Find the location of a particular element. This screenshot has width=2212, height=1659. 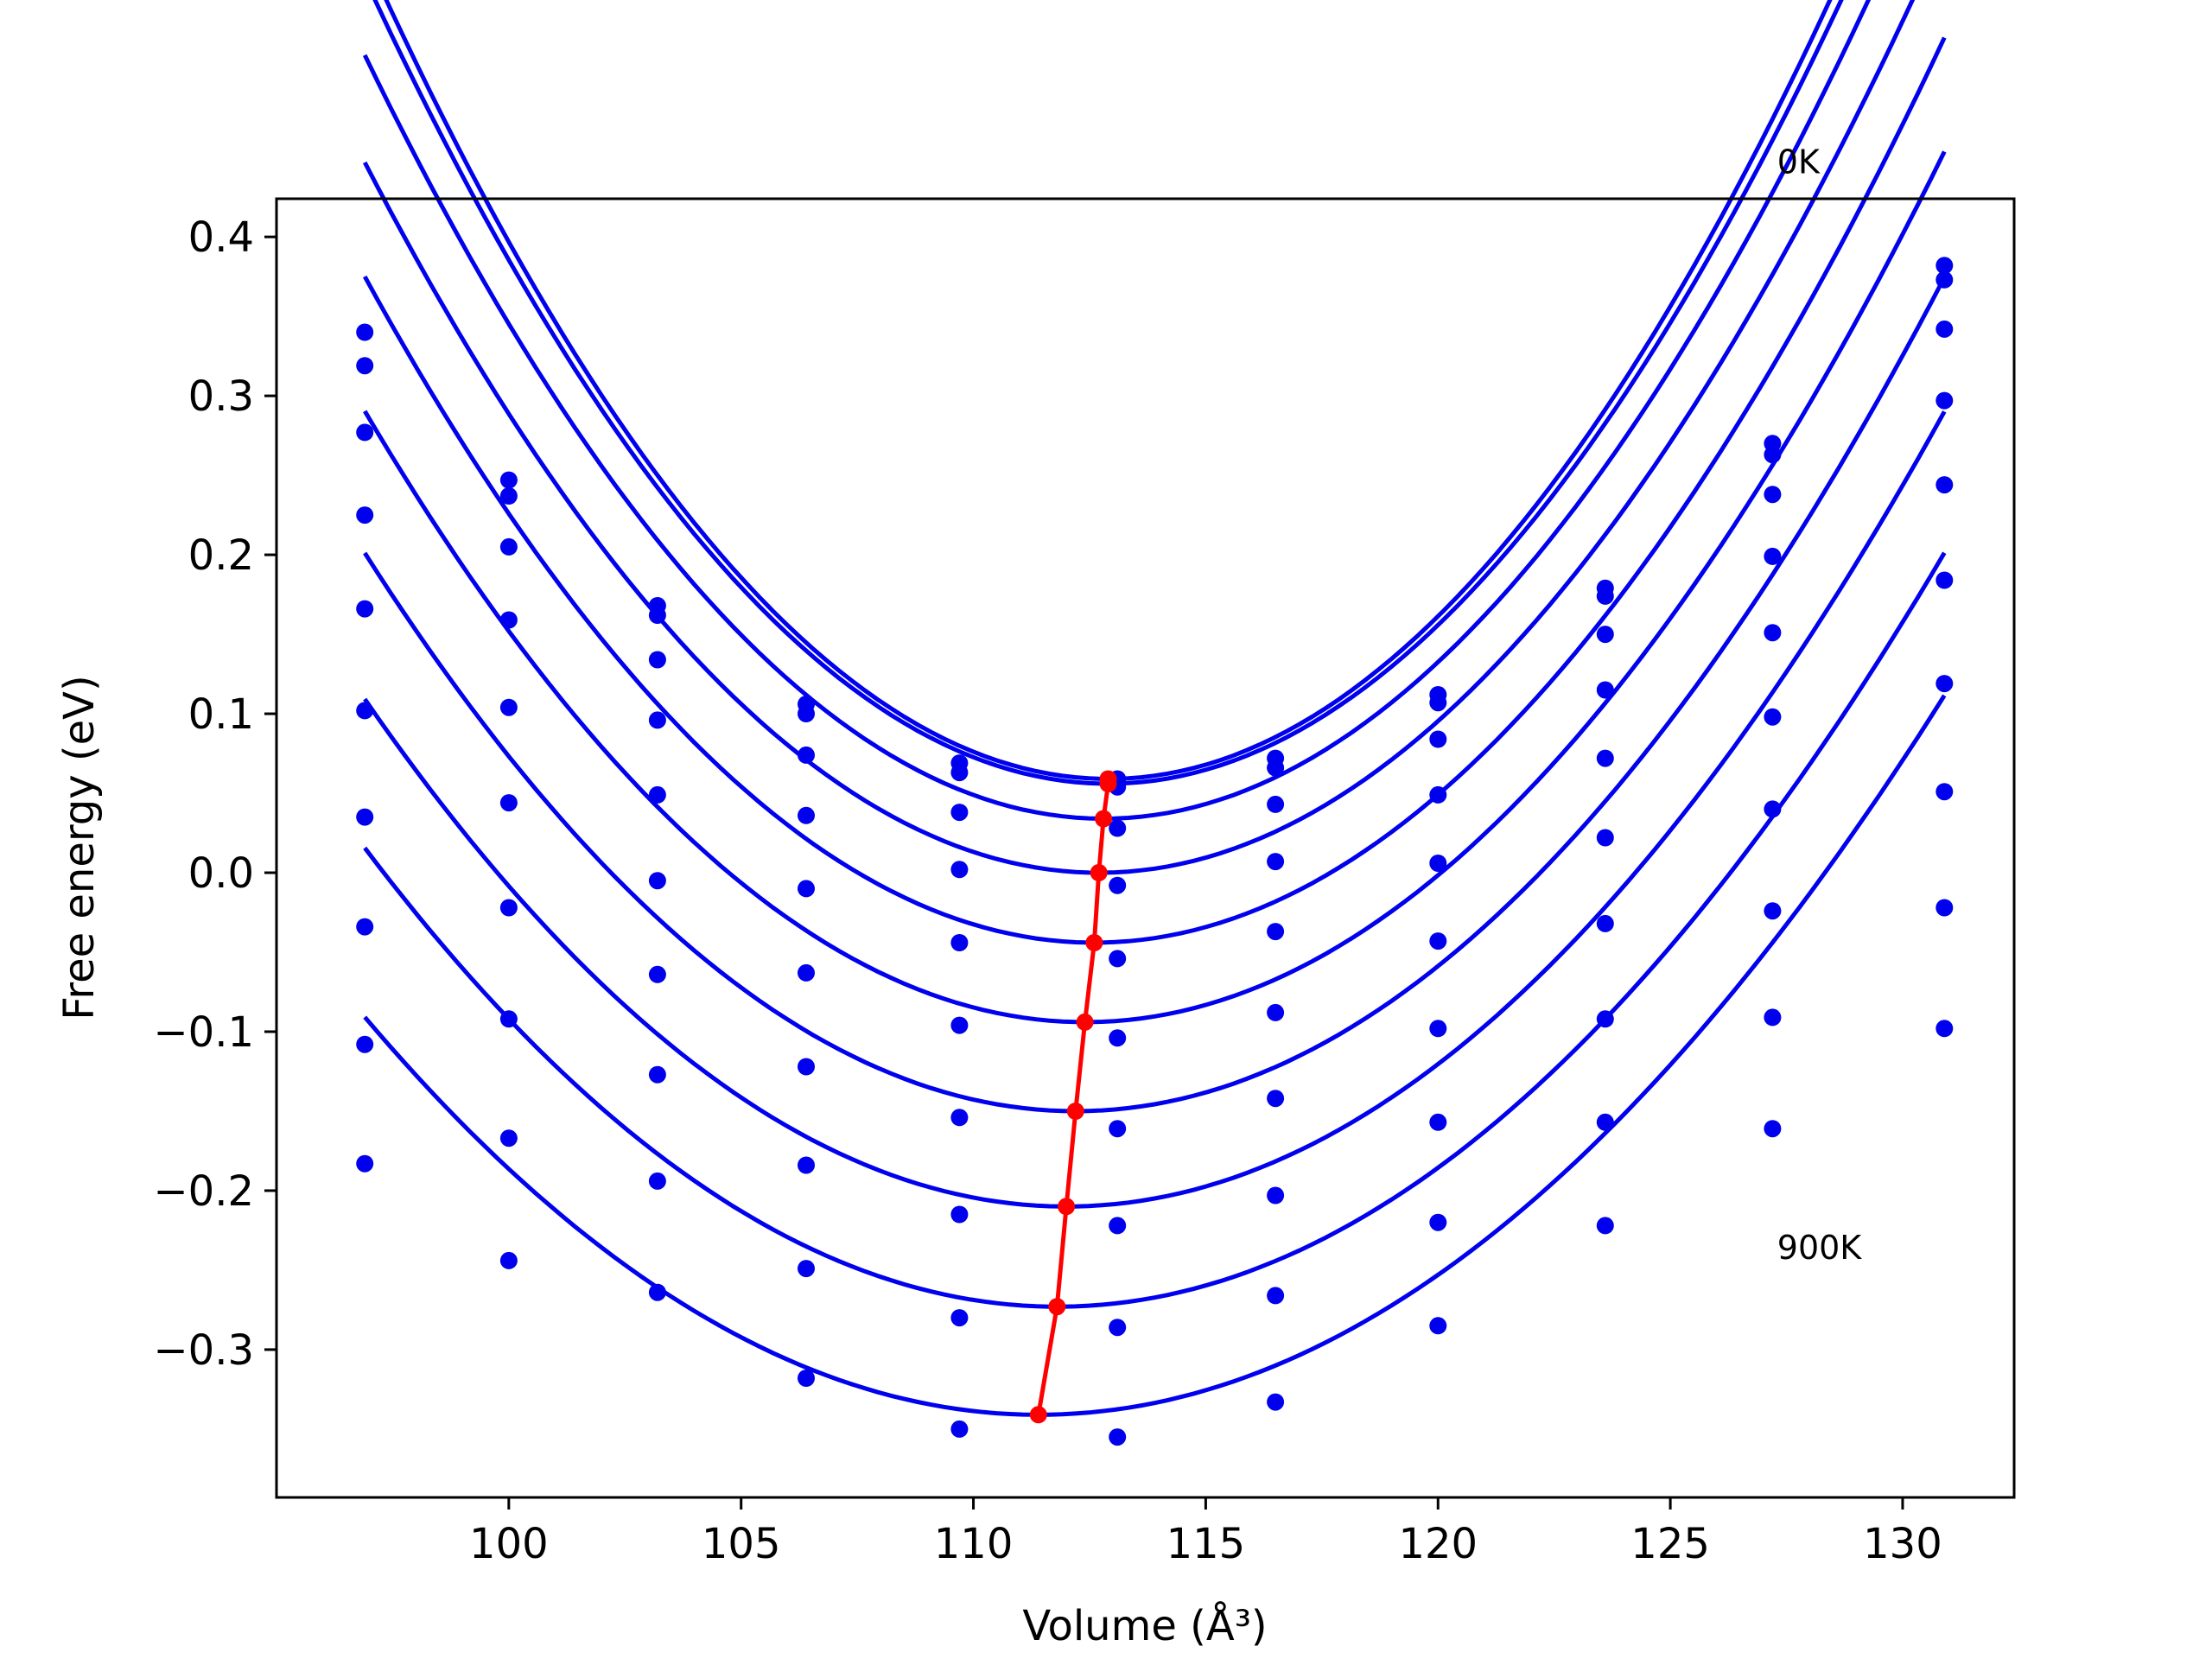

y-tick-label-6: 0.3 is located at coordinates (221, 396).